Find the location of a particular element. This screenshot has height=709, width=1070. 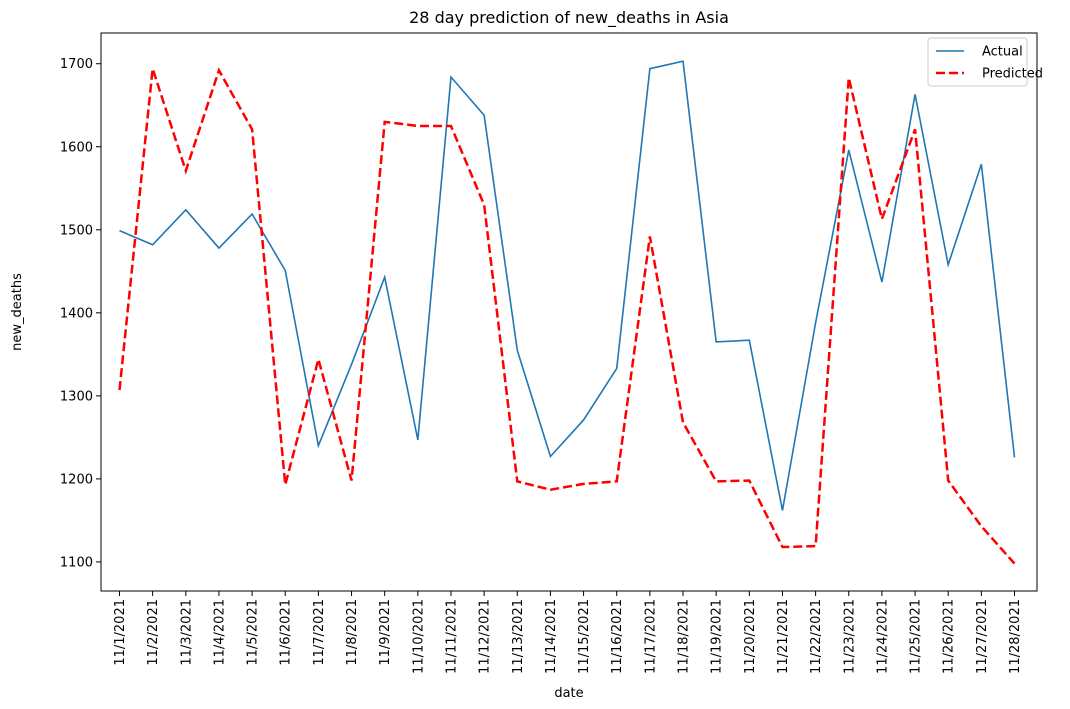

x-tick-label: 11/24/2021 is located at coordinates (882, 636).